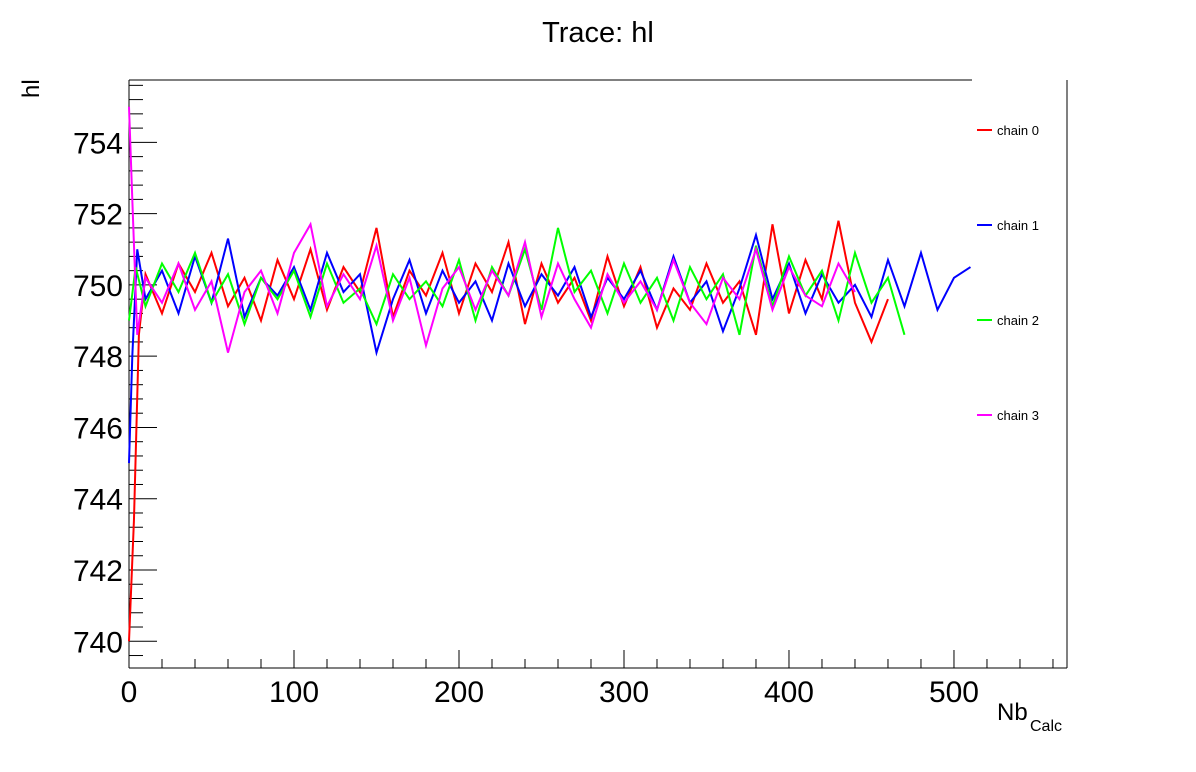 This screenshot has width=1196, height=772. What do you see at coordinates (98, 286) in the screenshot?
I see `y-tick-label: 750` at bounding box center [98, 286].